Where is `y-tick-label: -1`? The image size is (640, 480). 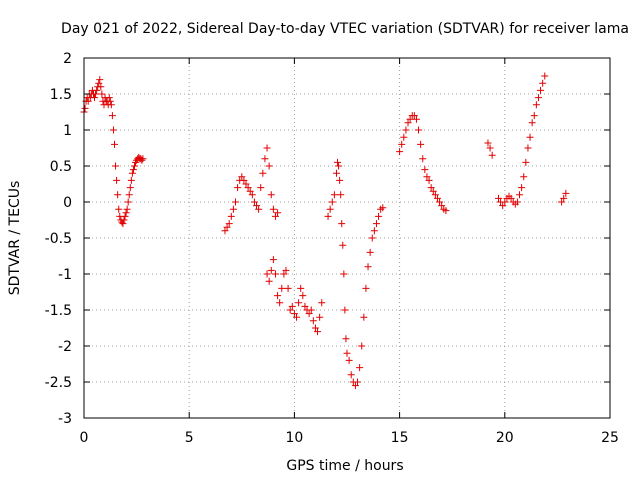
y-tick-label: -1 is located at coordinates (65, 275).